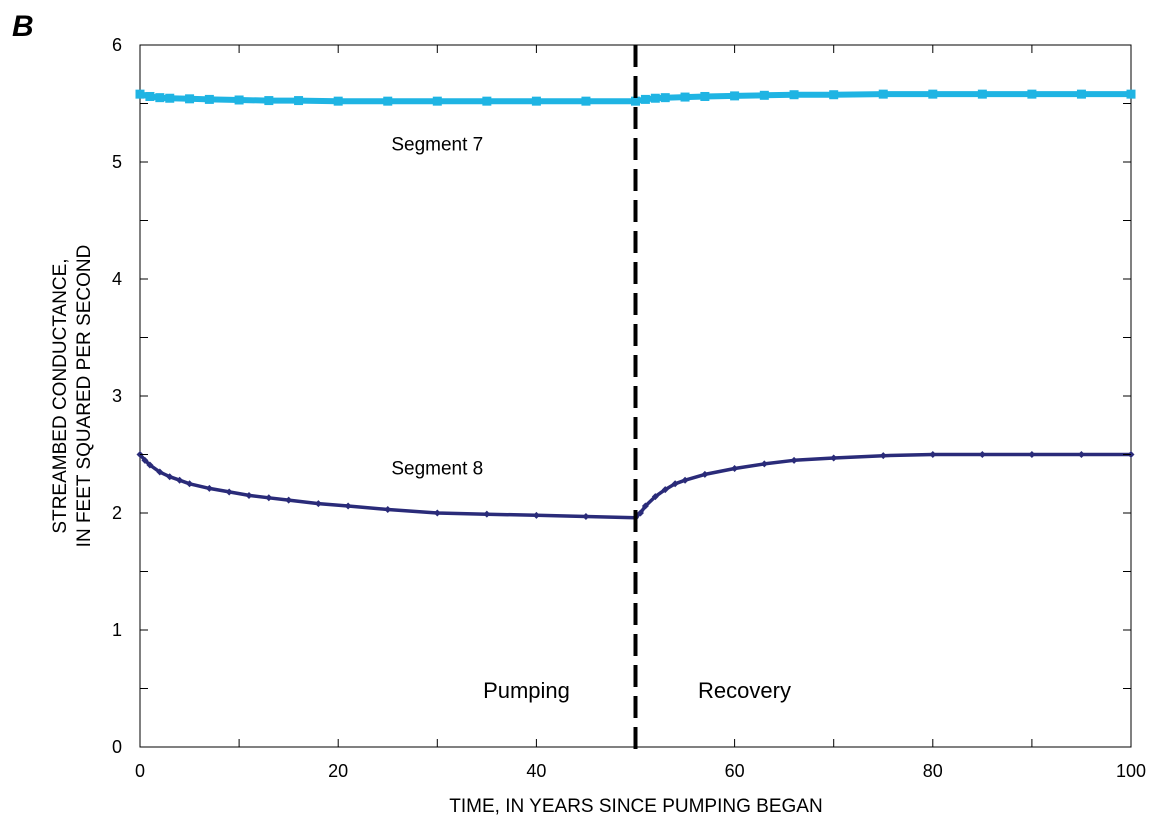  I want to click on x-tick-label: 100, so click(1131, 771).